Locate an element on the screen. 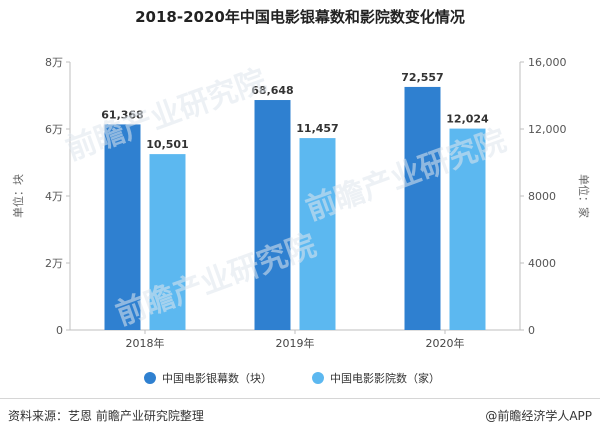  right-axis-tick-label: 8000 is located at coordinates (542, 196).